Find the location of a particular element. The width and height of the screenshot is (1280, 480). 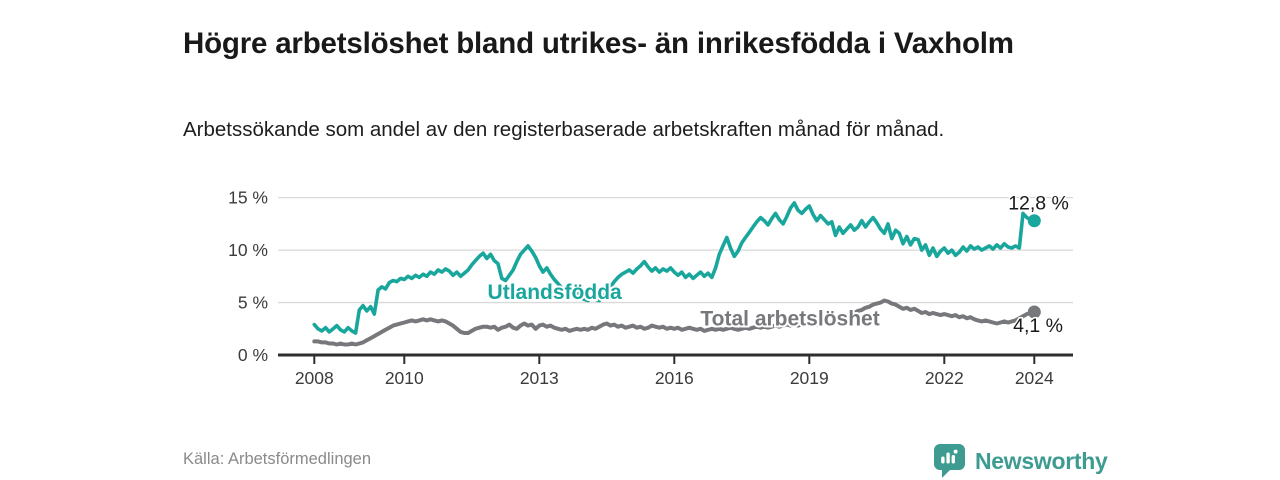

y-tick-label: 5 % is located at coordinates (253, 303).